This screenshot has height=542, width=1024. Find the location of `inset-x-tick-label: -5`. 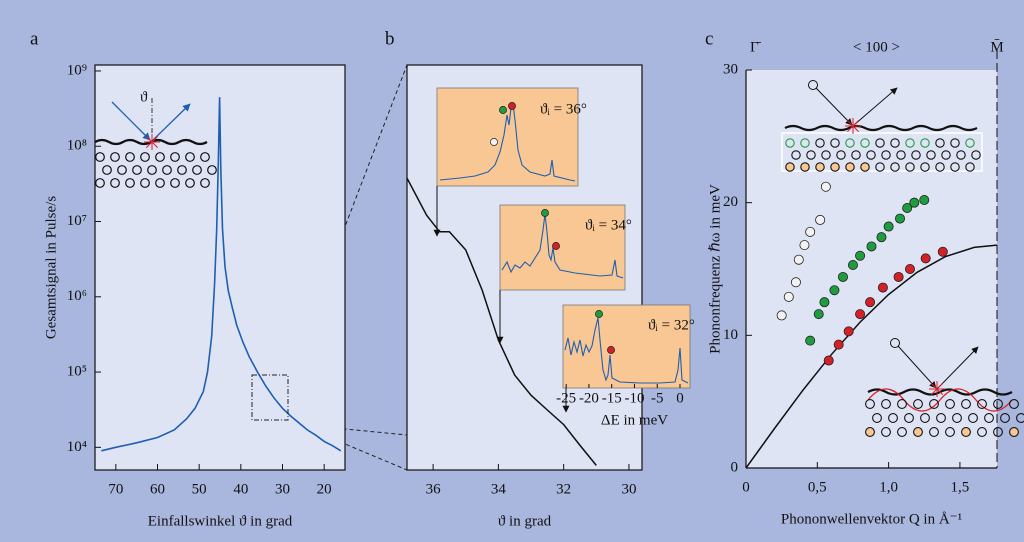

inset-x-tick-label: -5 is located at coordinates (657, 398).